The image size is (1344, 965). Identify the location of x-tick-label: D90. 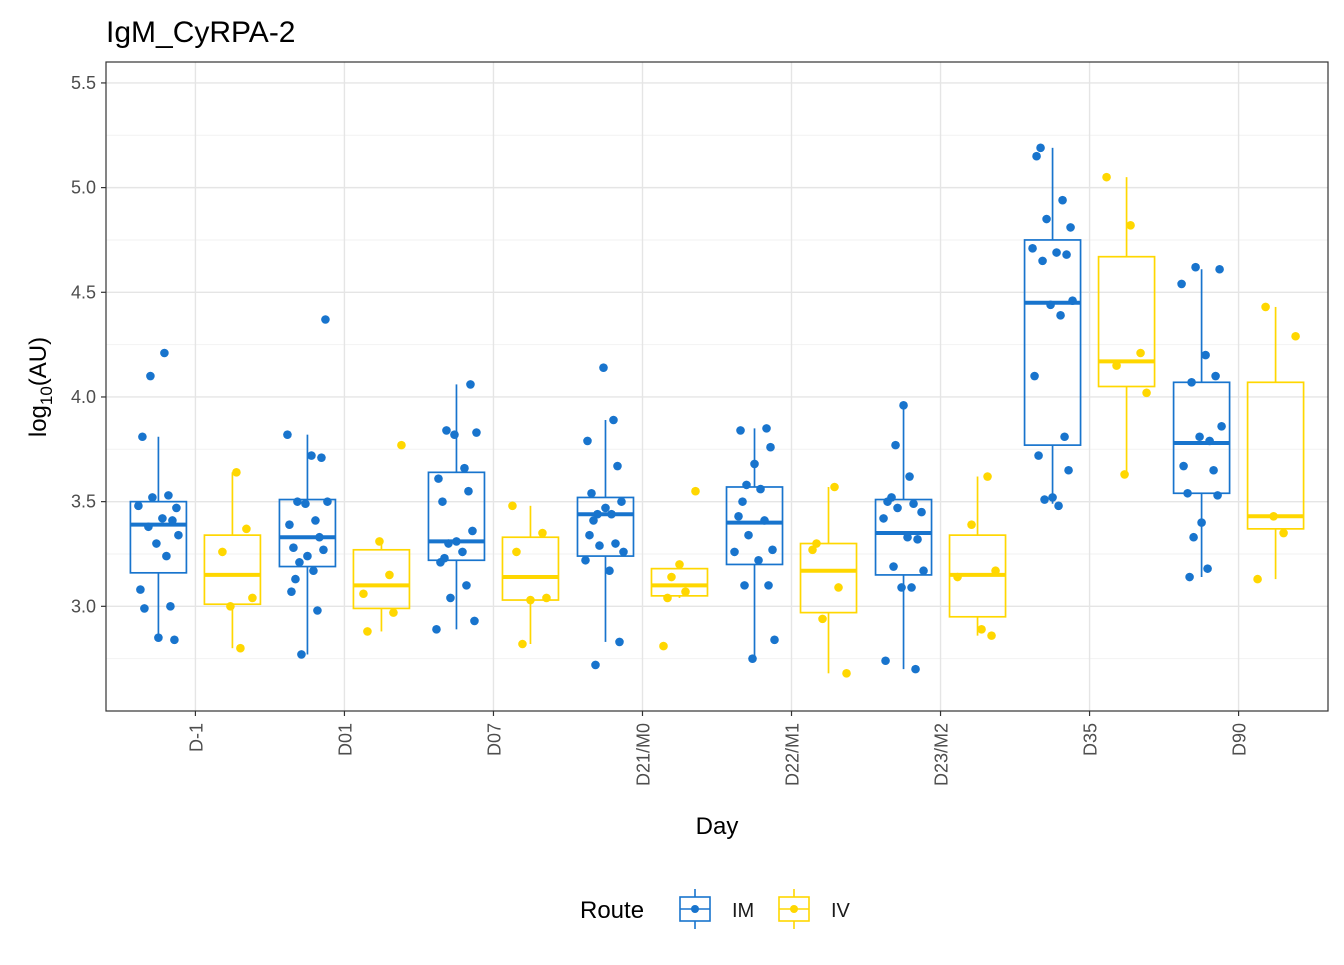
(1240, 739).